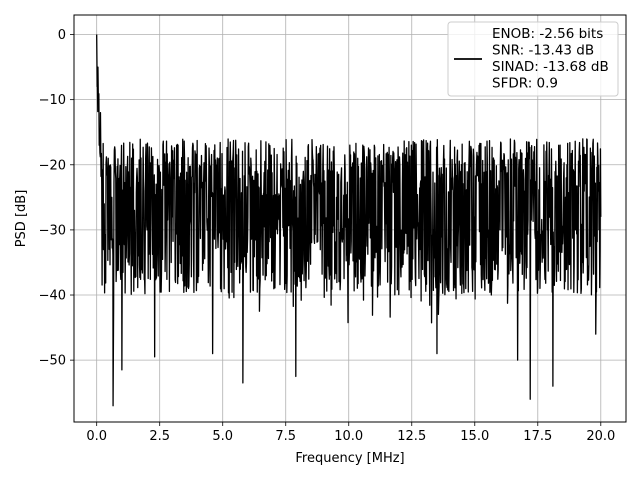 The width and height of the screenshot is (640, 480). I want to click on legend-sfdr: SFDR: 0.9, so click(525, 84).